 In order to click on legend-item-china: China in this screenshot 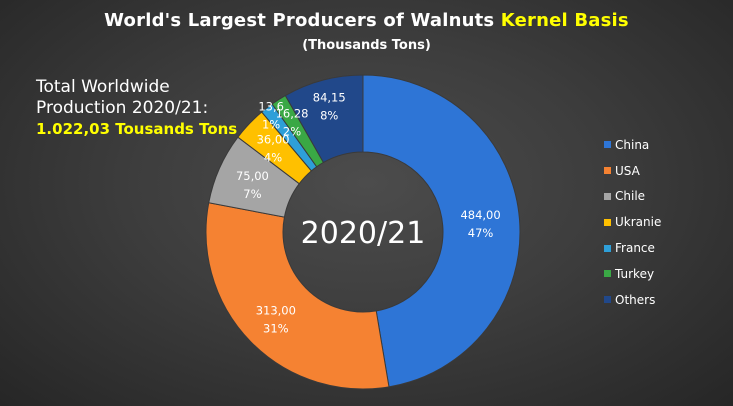, I will do `click(632, 145)`.